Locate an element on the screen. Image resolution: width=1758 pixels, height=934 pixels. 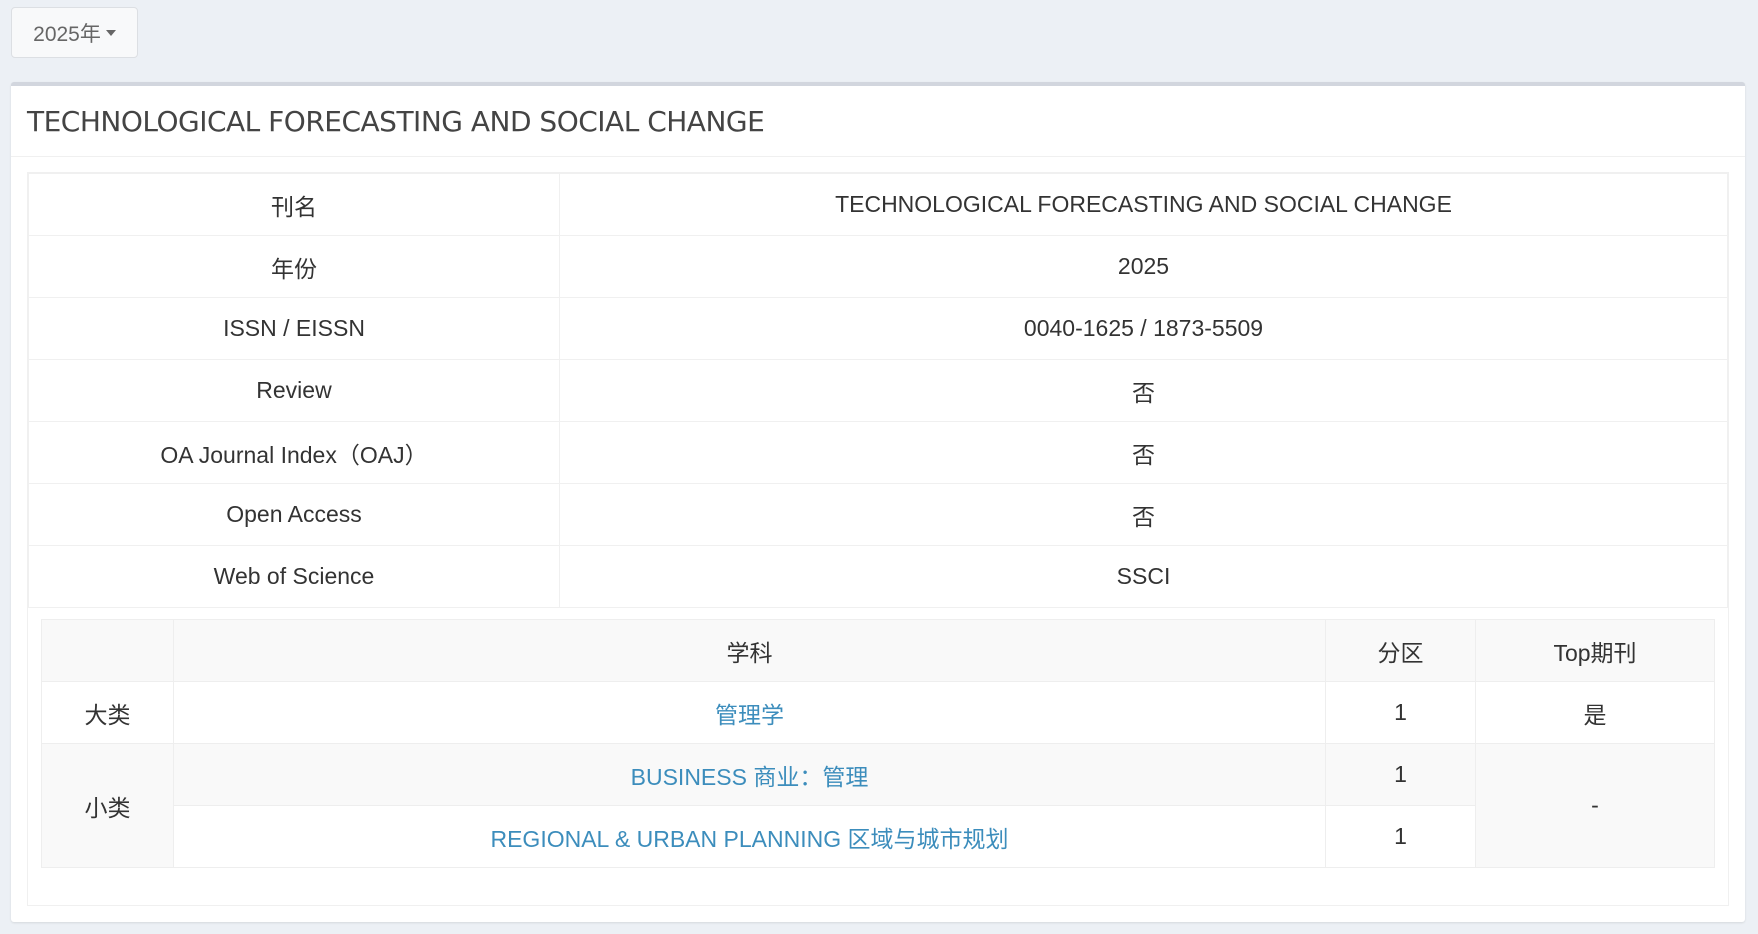
year-dropdown-label: 2025年 is located at coordinates (67, 34).